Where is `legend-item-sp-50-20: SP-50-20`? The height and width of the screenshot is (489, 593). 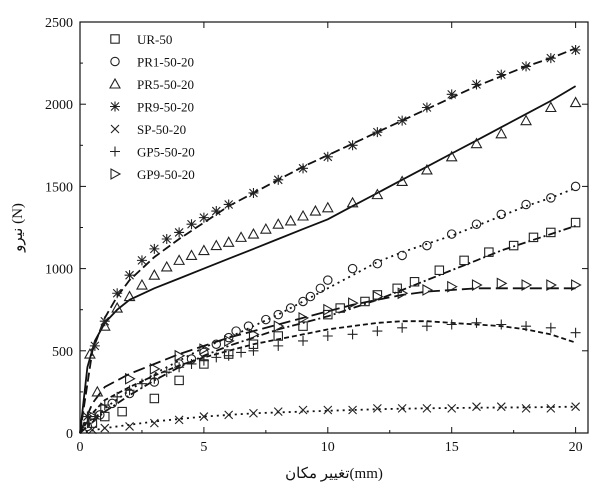
legend-item-sp-50-20: SP-50-20 is located at coordinates (148, 129).